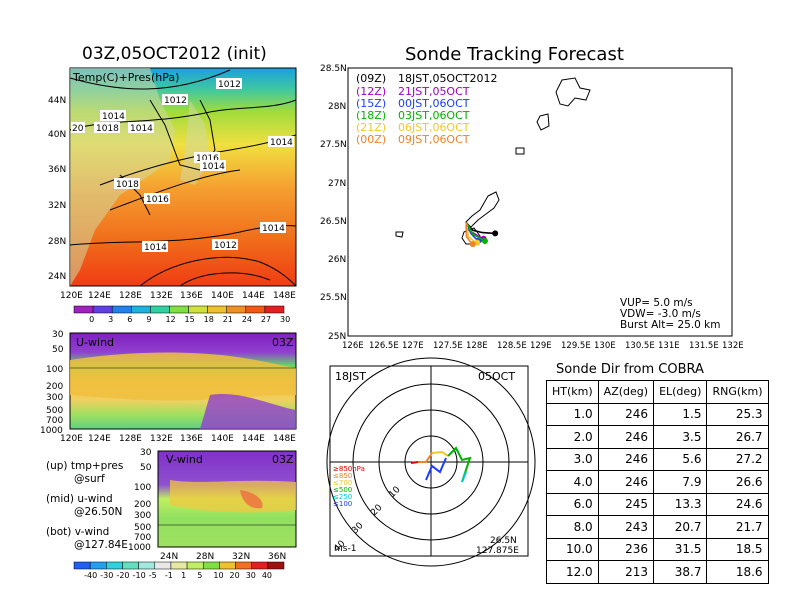  What do you see at coordinates (680, 549) in the screenshot?
I see `table-cell: 31.5` at bounding box center [680, 549].